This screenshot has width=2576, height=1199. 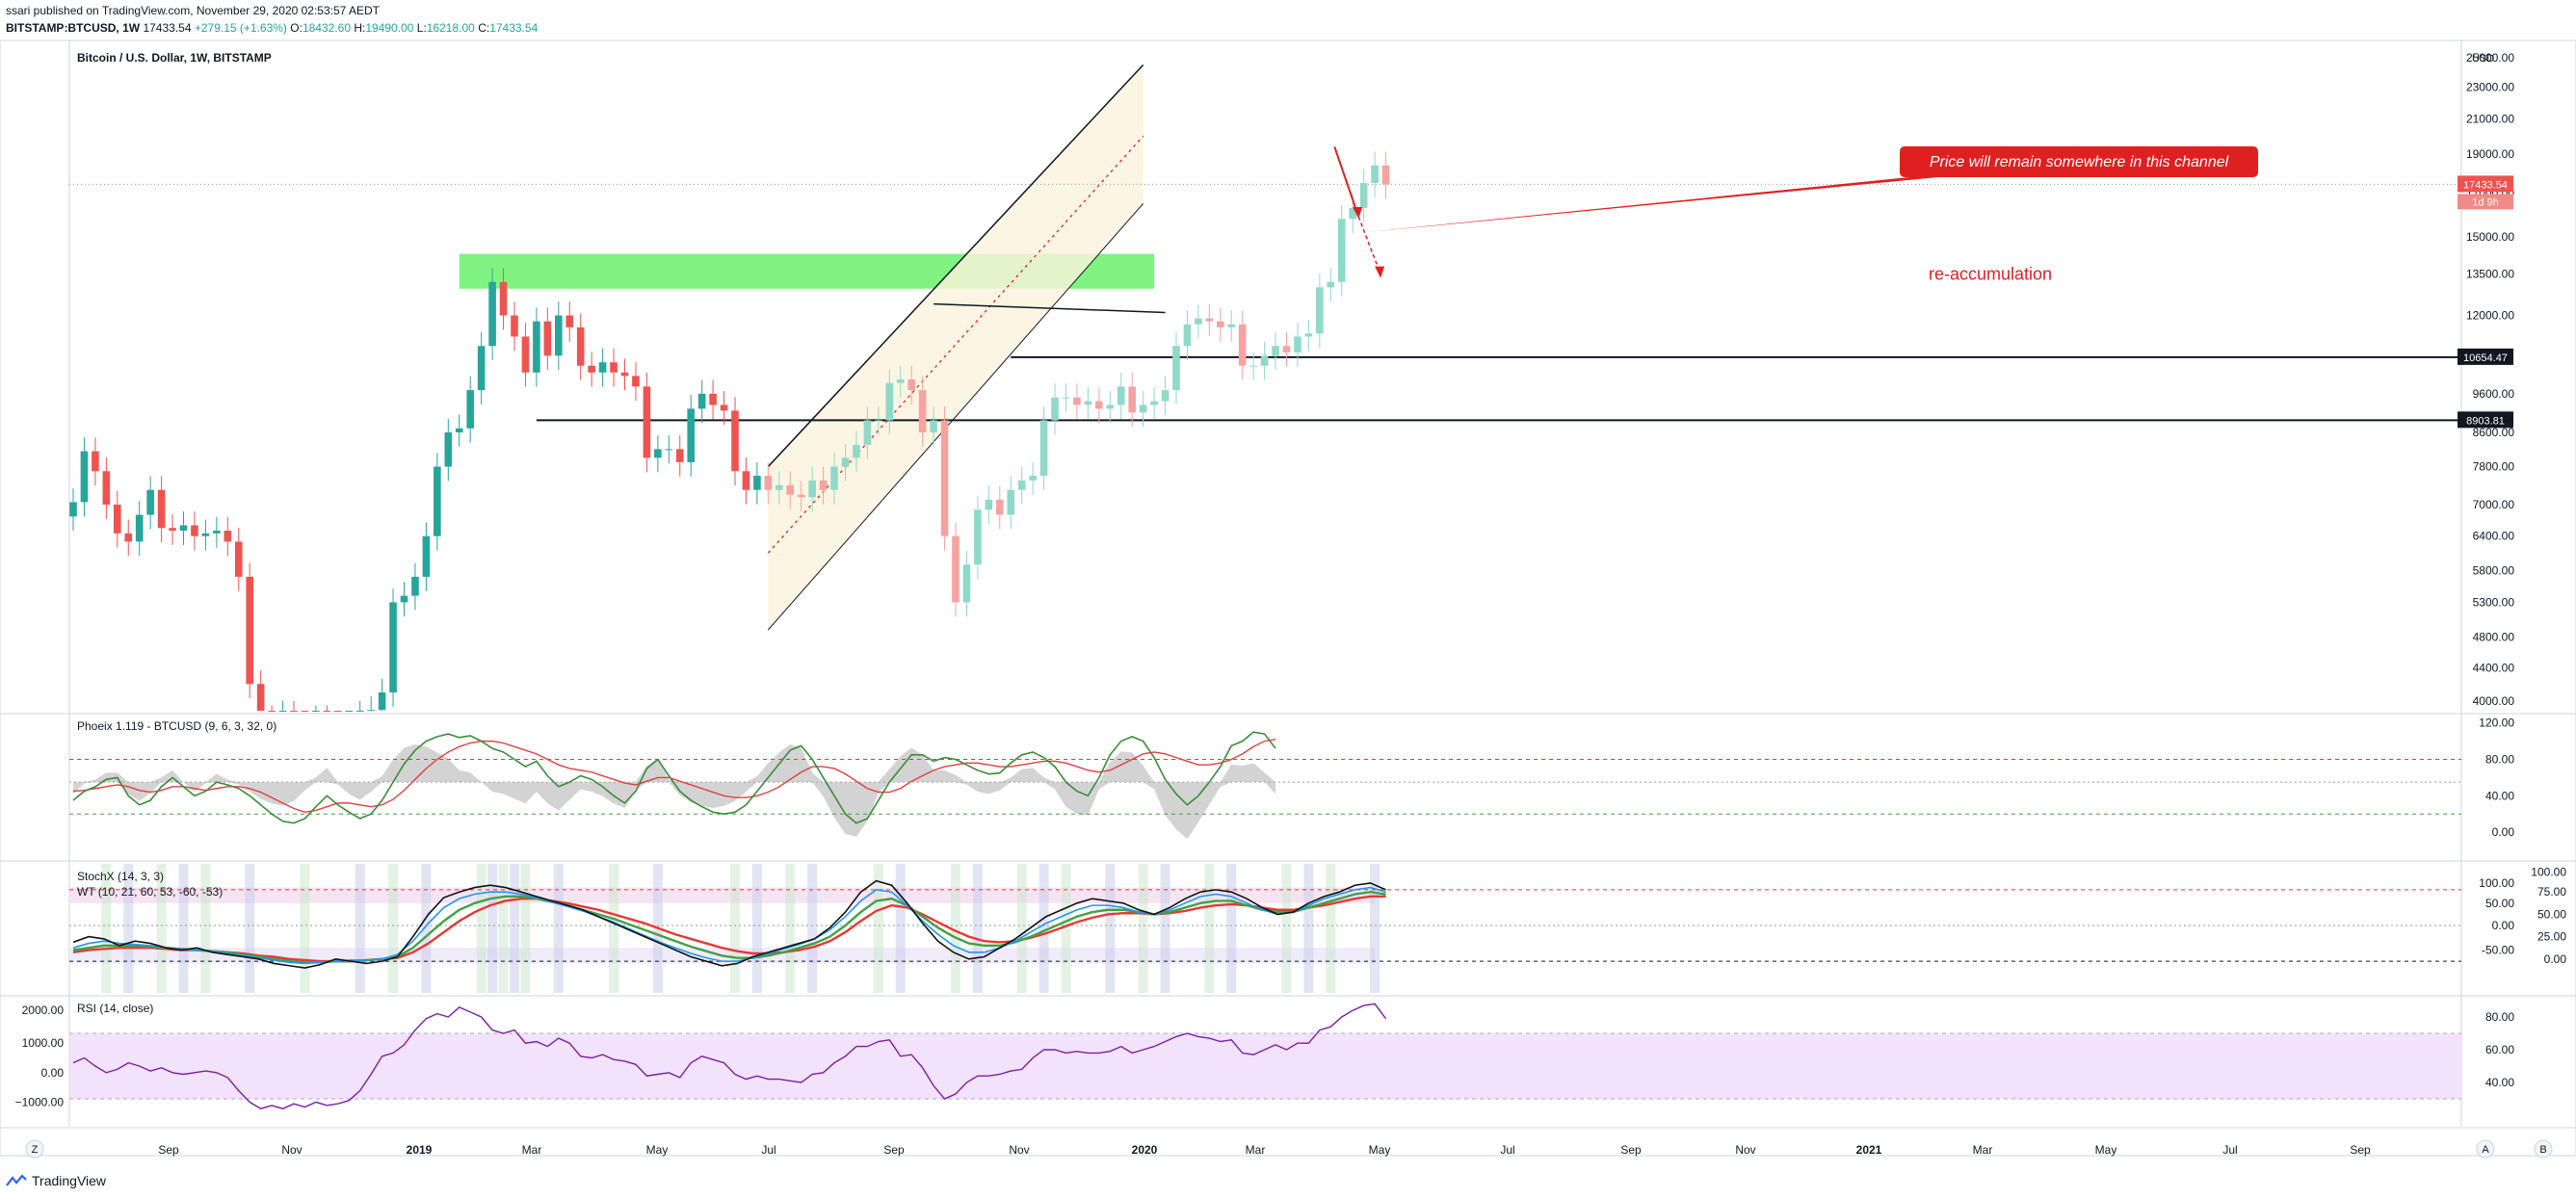 I want to click on level-price-text: 10654.47, so click(x=2485, y=358).